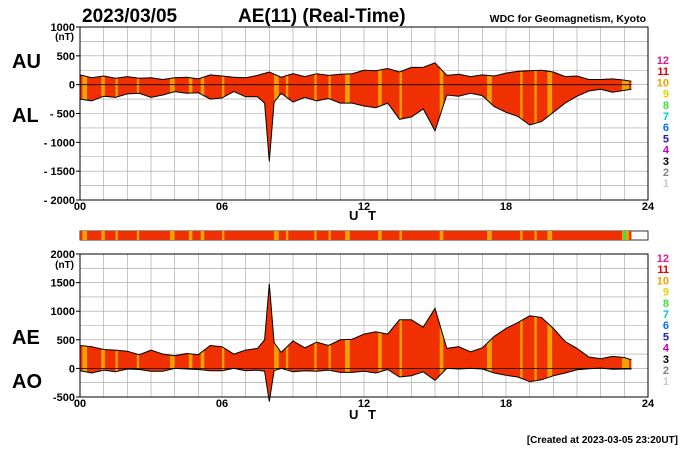 Image resolution: width=700 pixels, height=450 pixels. Describe the element at coordinates (63, 284) in the screenshot. I see `y-tick-label: 1500` at that location.